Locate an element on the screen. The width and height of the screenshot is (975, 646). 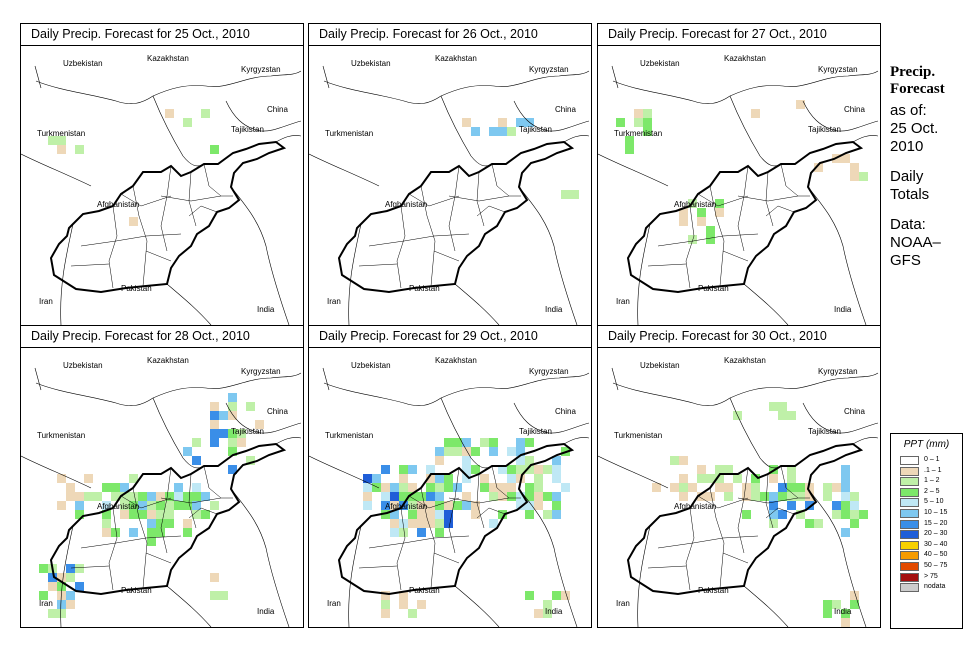
legend-label: 50 – 75 is located at coordinates (936, 565).